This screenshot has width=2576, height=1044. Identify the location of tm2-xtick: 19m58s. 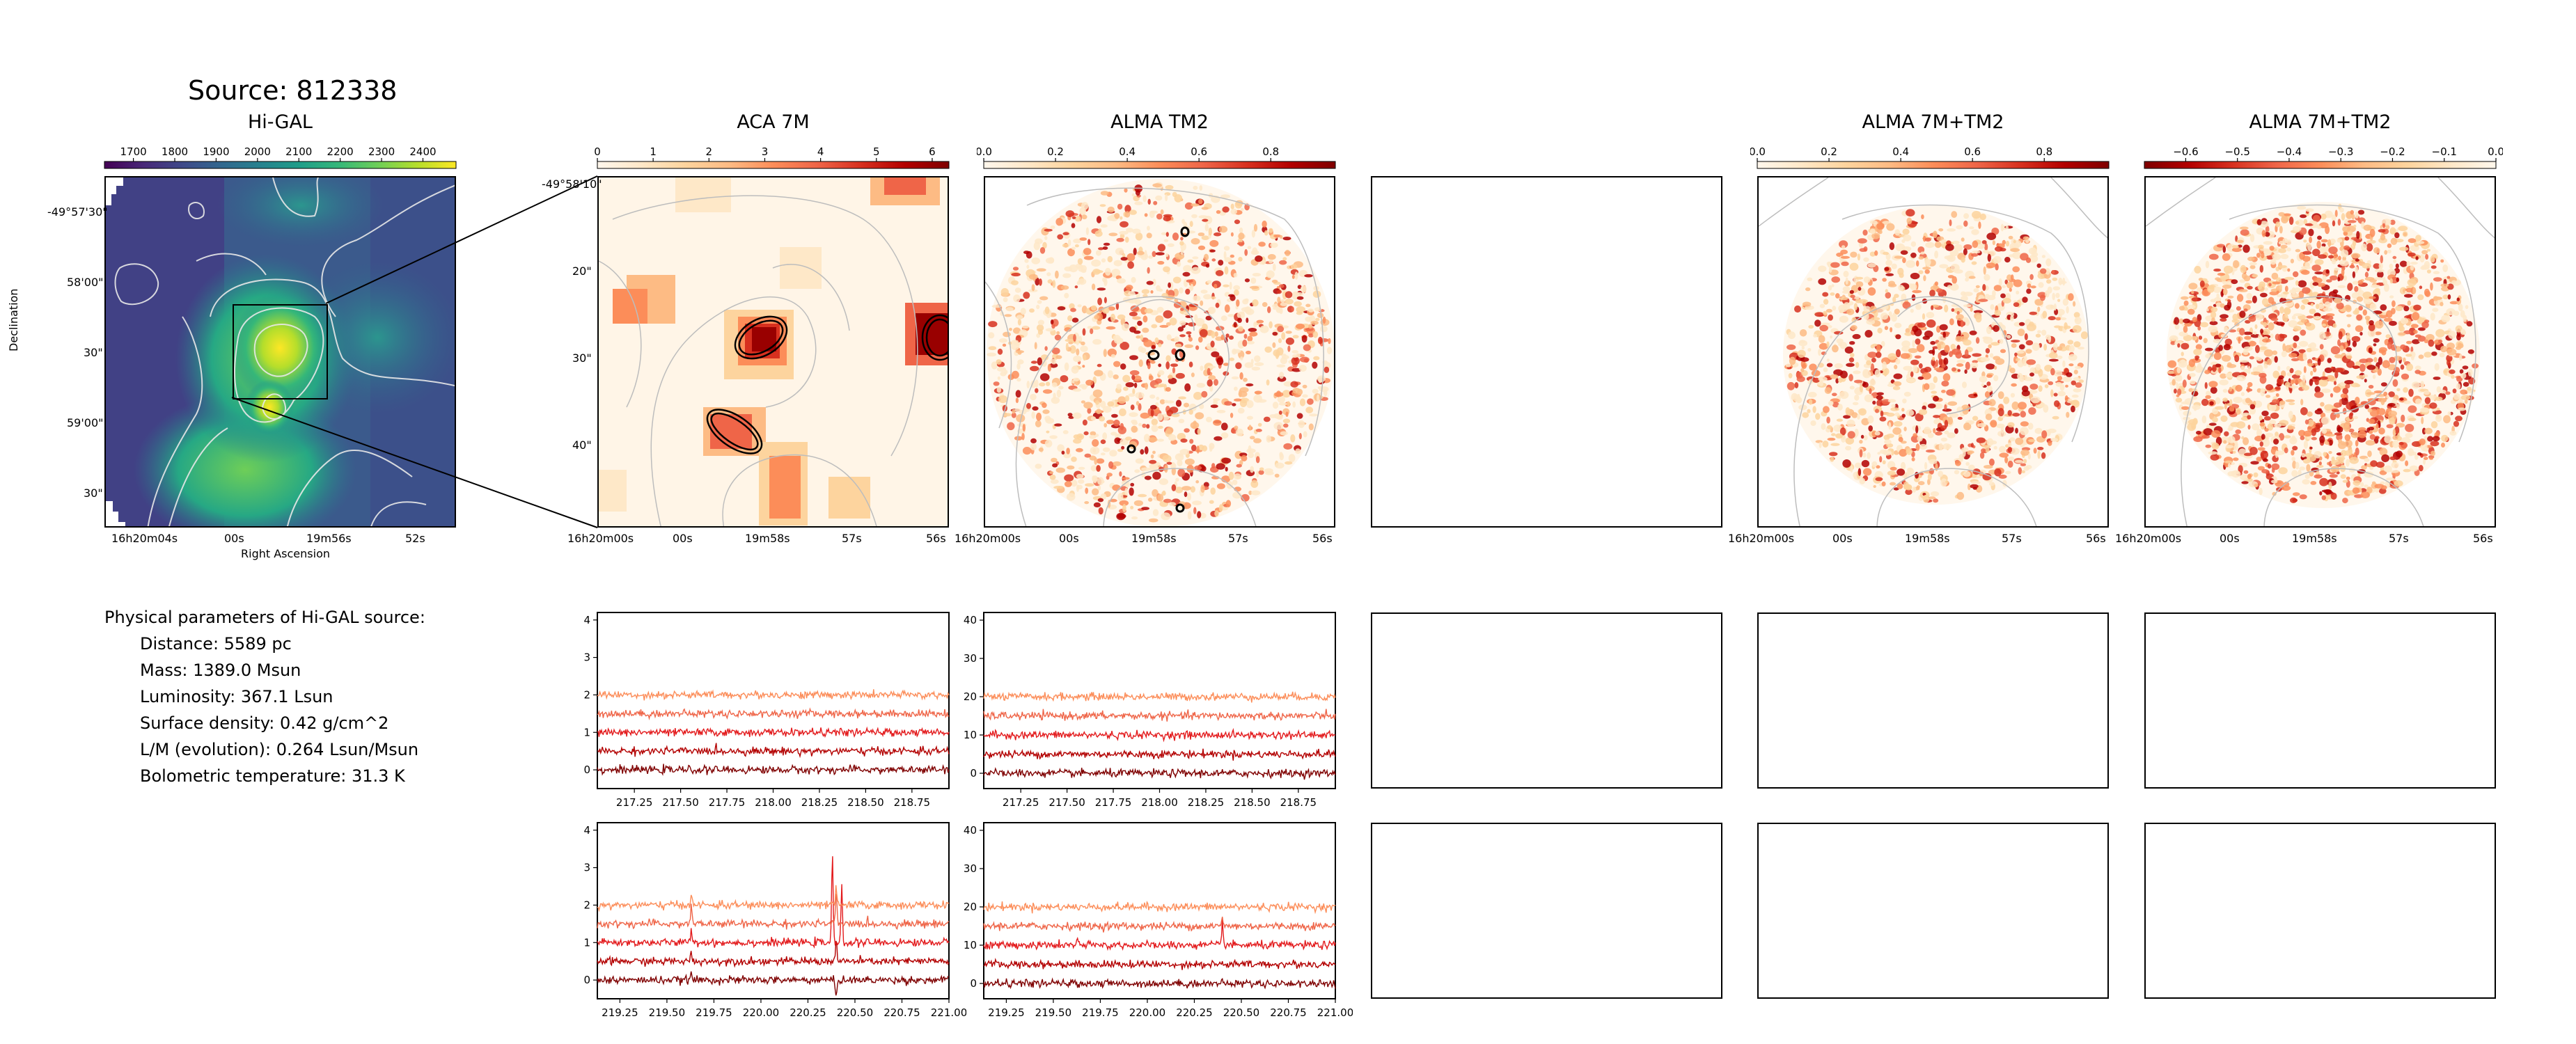
(1154, 538).